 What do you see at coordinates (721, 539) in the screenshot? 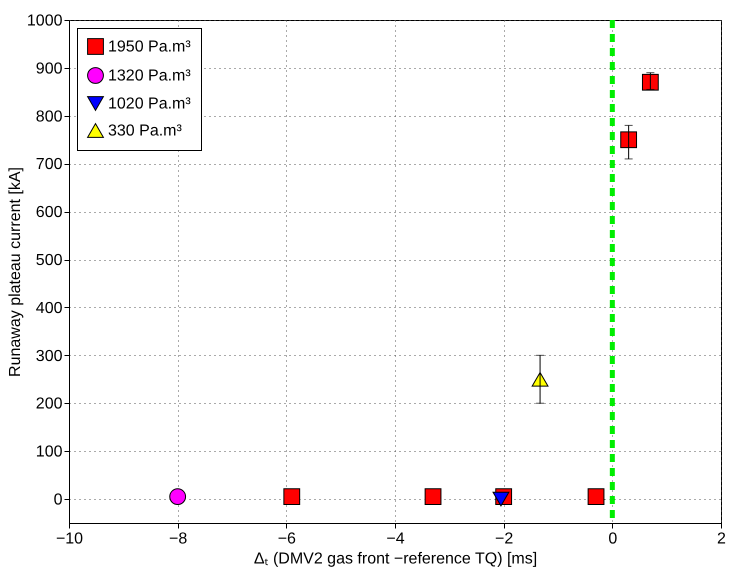
I see `x-tick-label: 2` at bounding box center [721, 539].